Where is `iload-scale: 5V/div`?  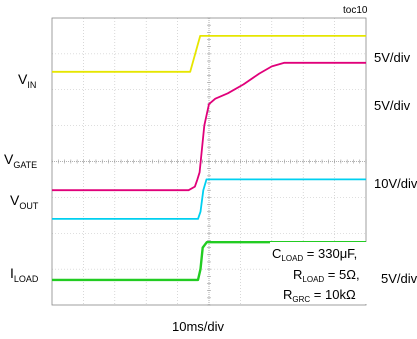 iload-scale: 5V/div is located at coordinates (399, 278).